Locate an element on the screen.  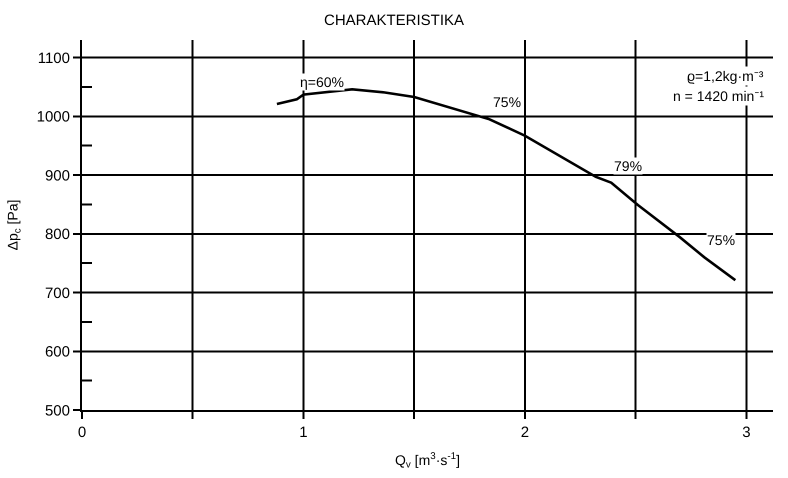
x-tick-label: 1 is located at coordinates (303, 432).